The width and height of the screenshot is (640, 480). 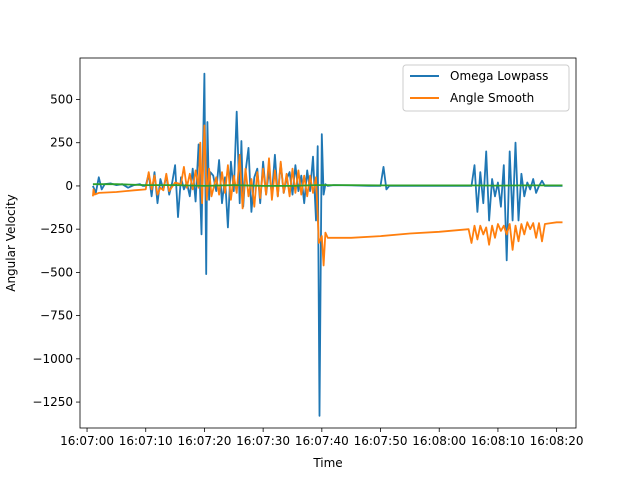 I want to click on x-tick-label: 16:07:50, so click(x=381, y=441).